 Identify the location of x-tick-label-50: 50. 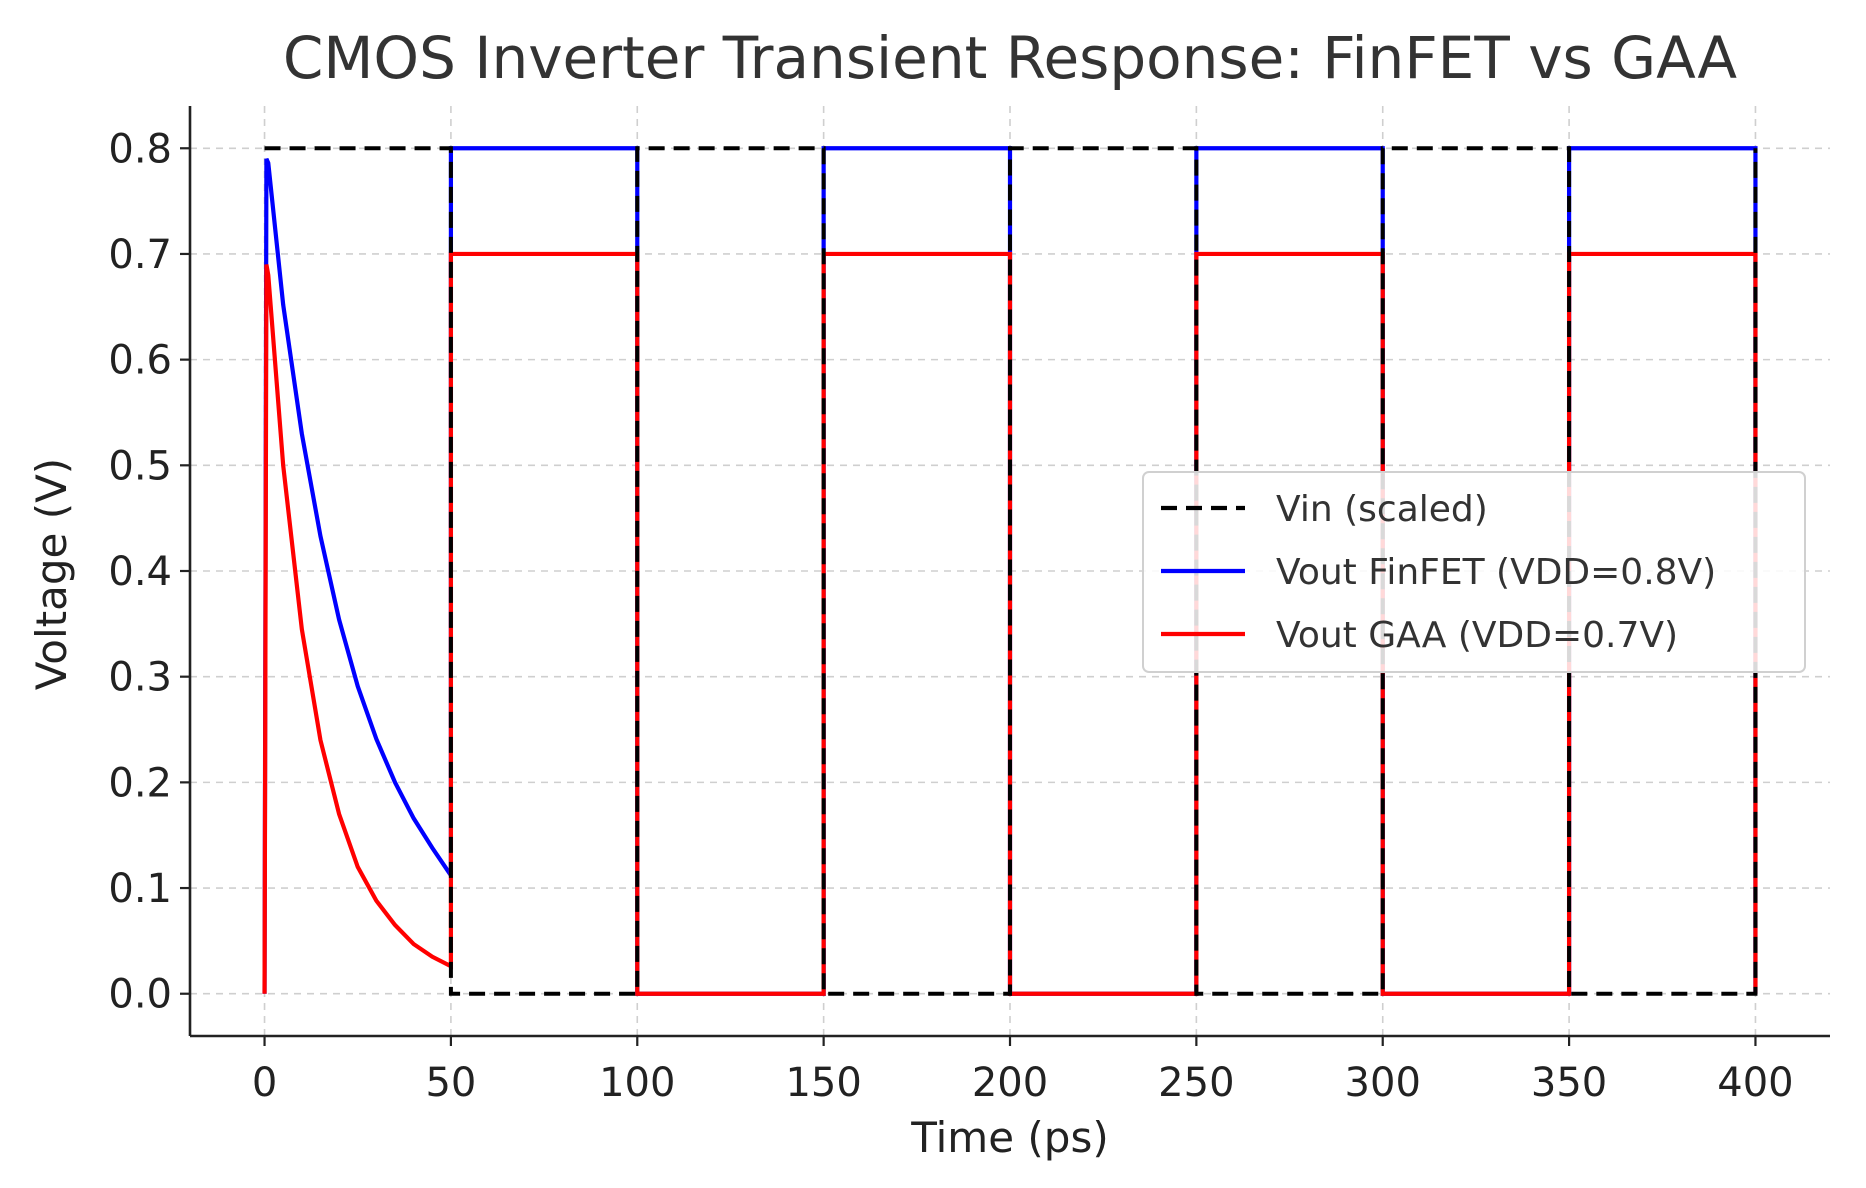
(450, 1083).